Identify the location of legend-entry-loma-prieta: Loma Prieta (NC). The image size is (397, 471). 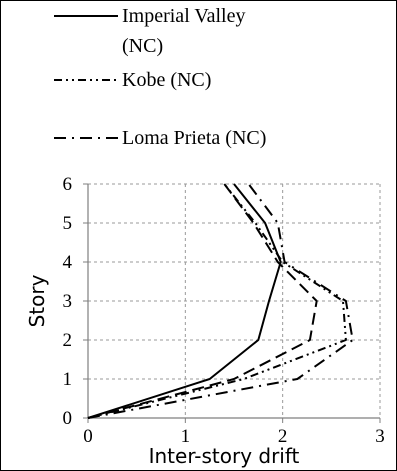
(160, 138).